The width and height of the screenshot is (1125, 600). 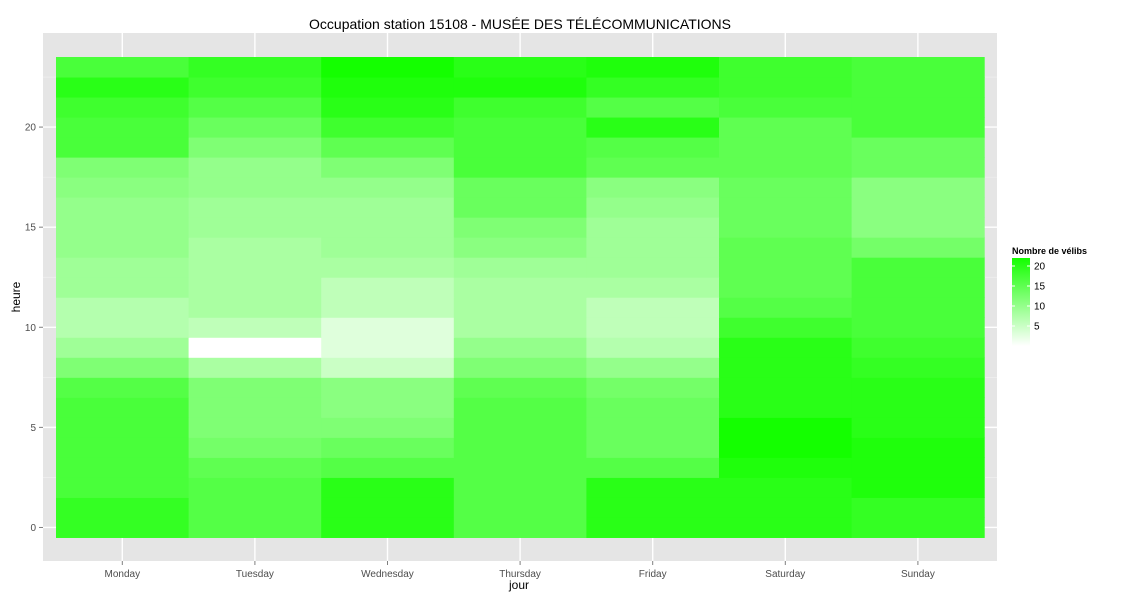 What do you see at coordinates (31, 128) in the screenshot?
I see `y-tick-label: 20` at bounding box center [31, 128].